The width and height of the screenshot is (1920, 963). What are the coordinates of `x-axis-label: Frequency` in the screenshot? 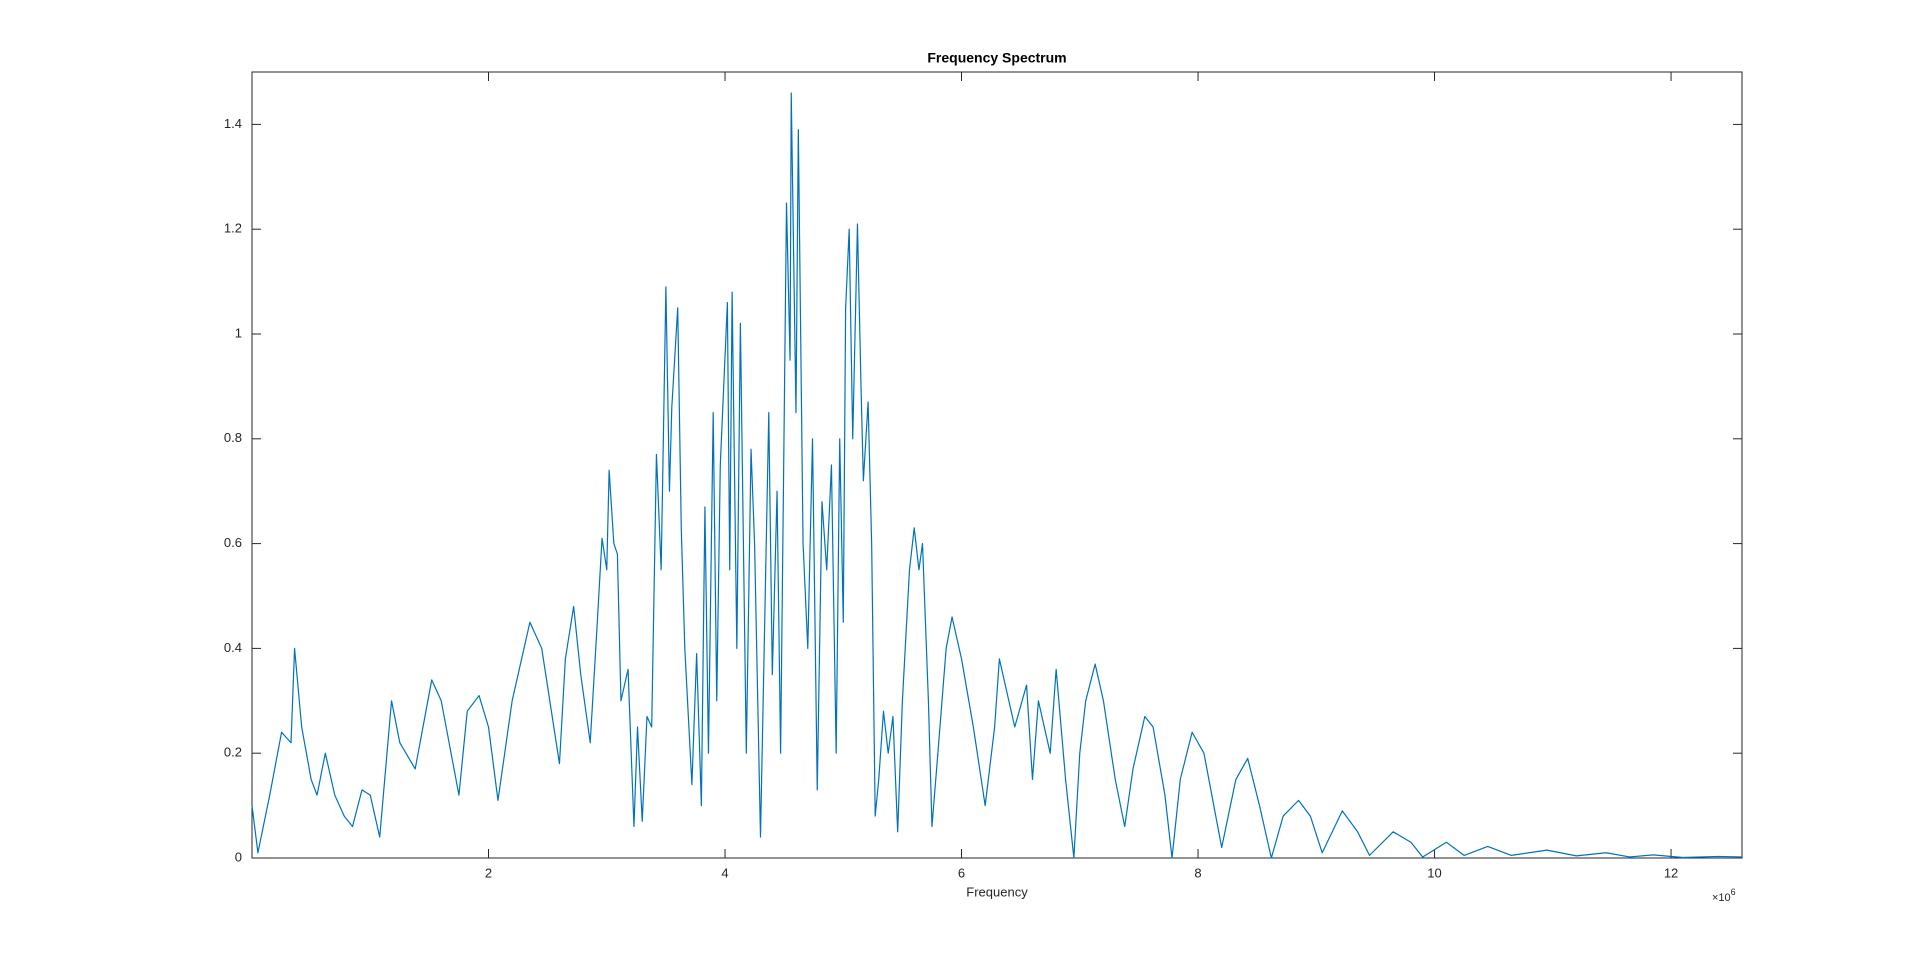 It's located at (997, 891).